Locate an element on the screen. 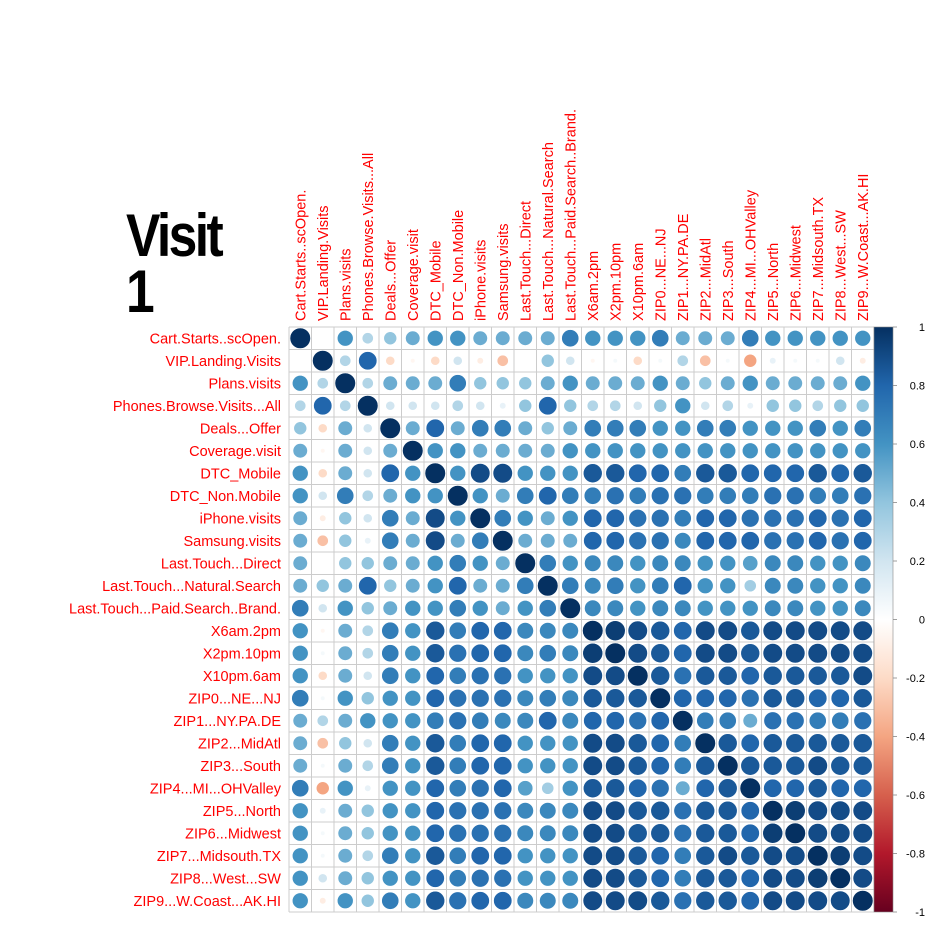  column-label: ZIP0...NE...NJ is located at coordinates (661, 274).